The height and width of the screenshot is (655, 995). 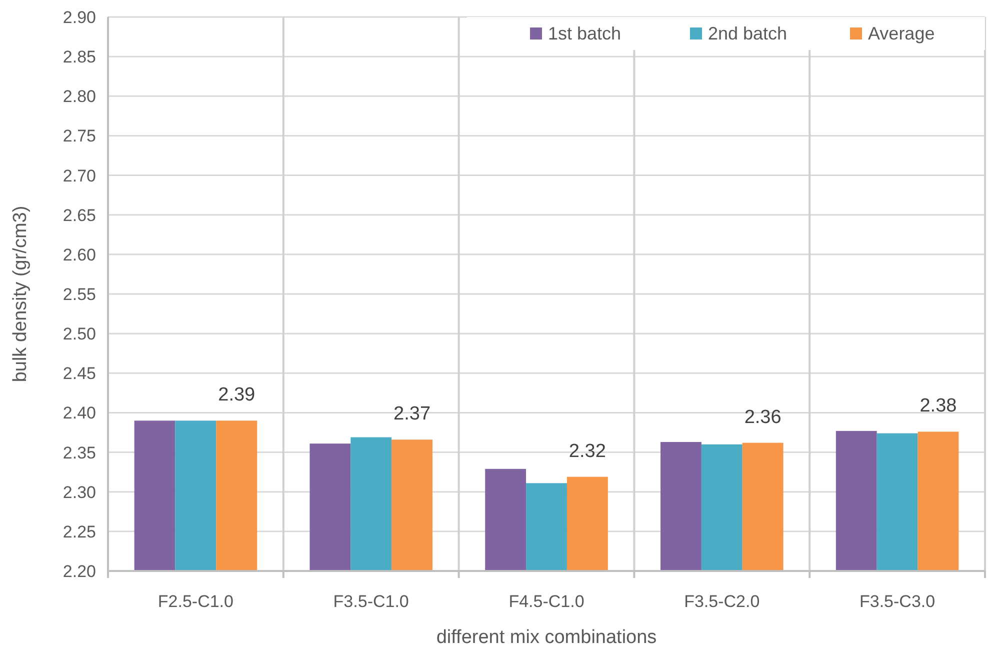 What do you see at coordinates (901, 34) in the screenshot?
I see `legend-label: Average` at bounding box center [901, 34].